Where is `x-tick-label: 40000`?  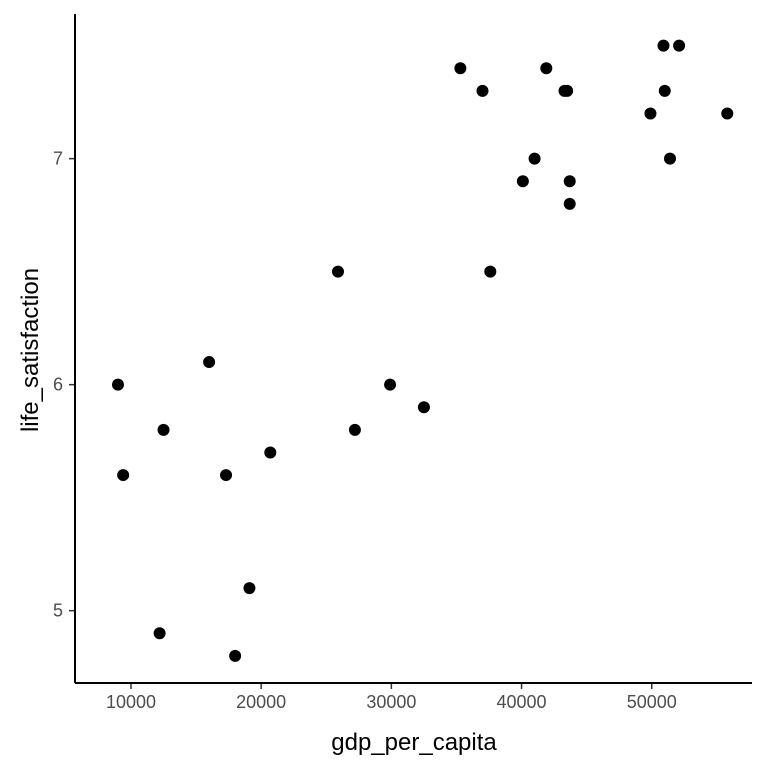
x-tick-label: 40000 is located at coordinates (522, 702).